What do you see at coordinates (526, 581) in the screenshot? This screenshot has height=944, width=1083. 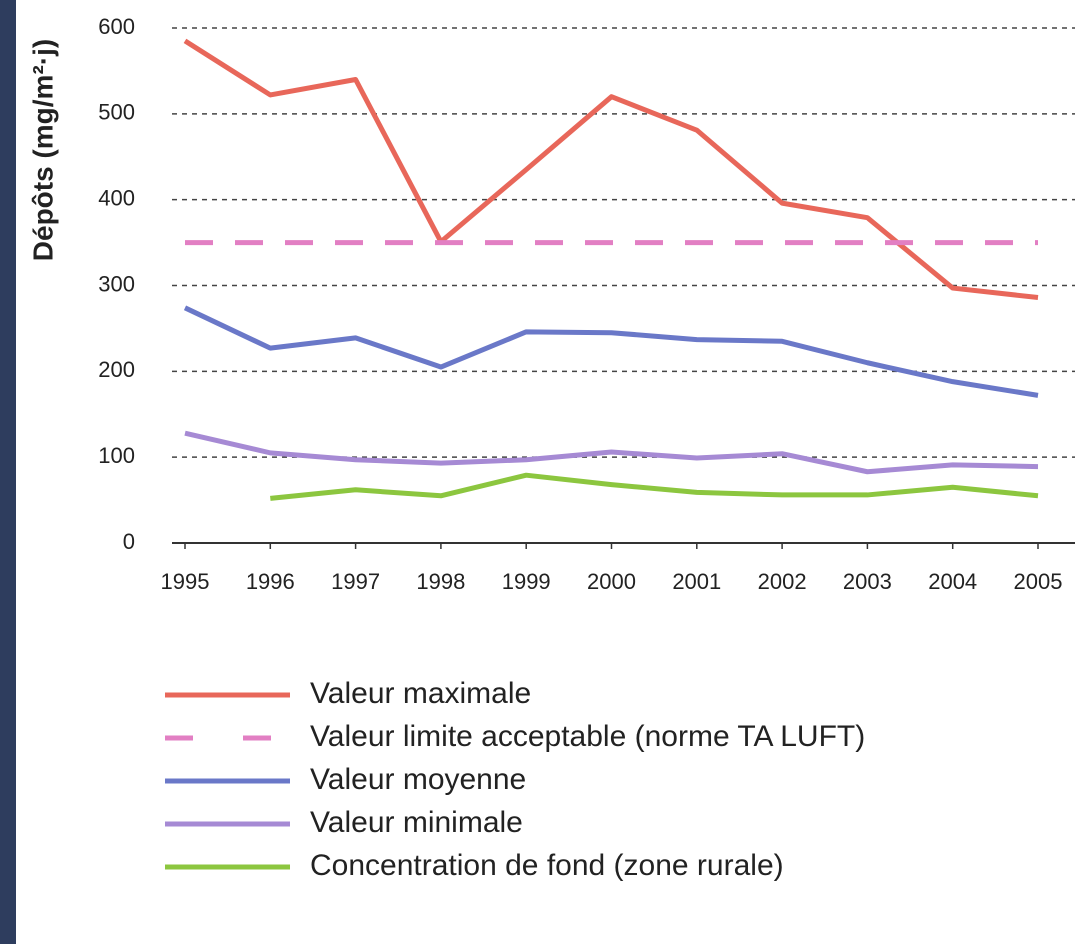 I see `x-tick-label: 1999` at bounding box center [526, 581].